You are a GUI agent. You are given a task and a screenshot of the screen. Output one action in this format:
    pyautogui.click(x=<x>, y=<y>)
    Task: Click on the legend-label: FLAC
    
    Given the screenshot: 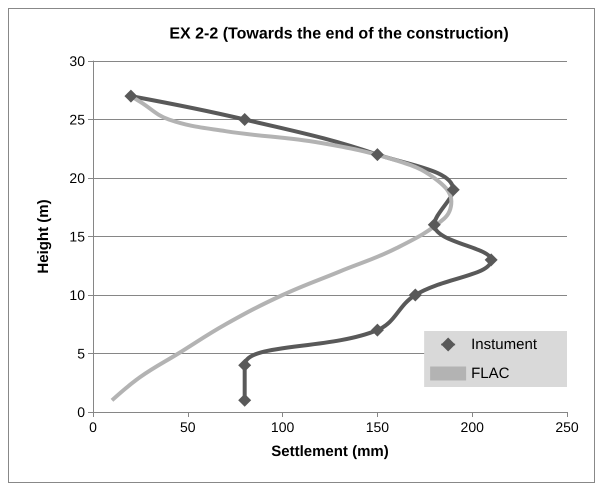 What is the action you would take?
    pyautogui.click(x=490, y=373)
    